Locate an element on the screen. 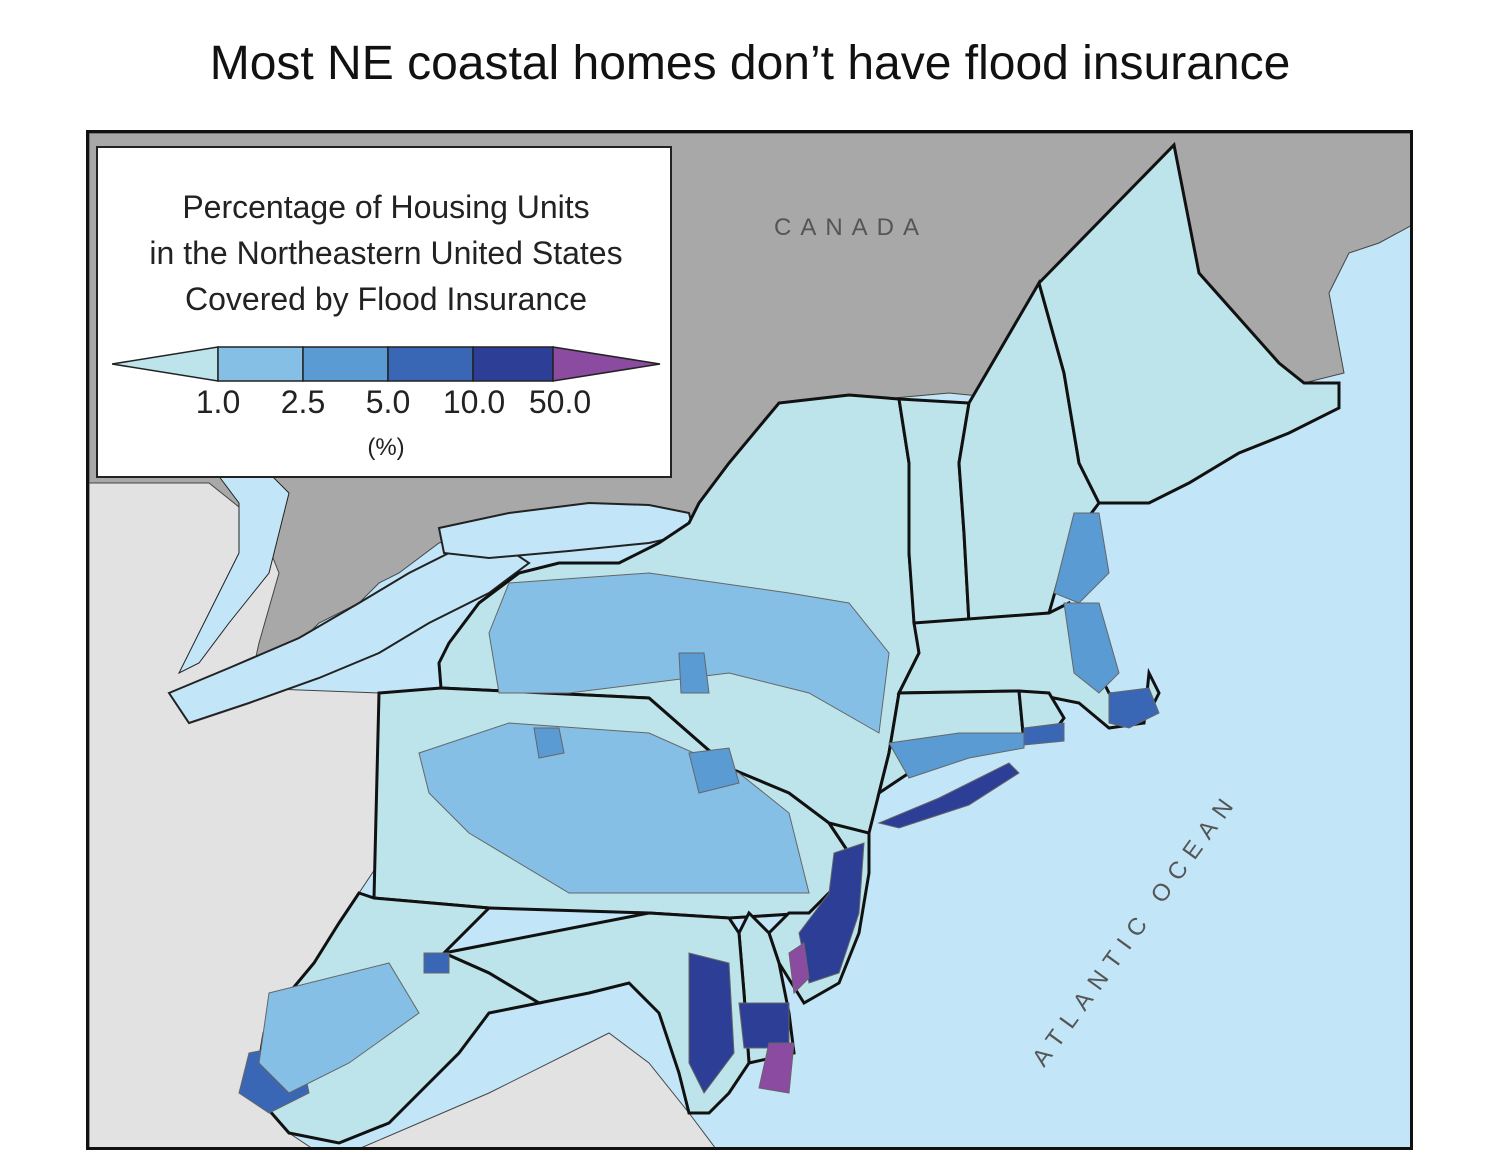  patch-wv-light is located at coordinates (339, 1028).